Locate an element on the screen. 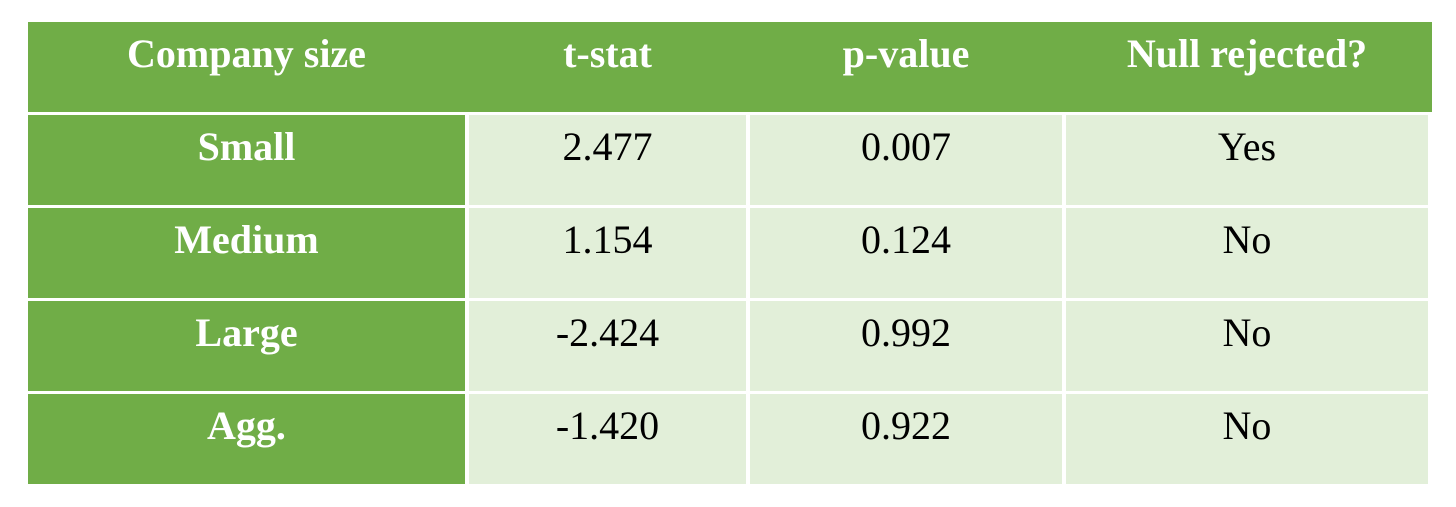 Image resolution: width=1456 pixels, height=507 pixels. row-label-small: Small is located at coordinates (246, 160).